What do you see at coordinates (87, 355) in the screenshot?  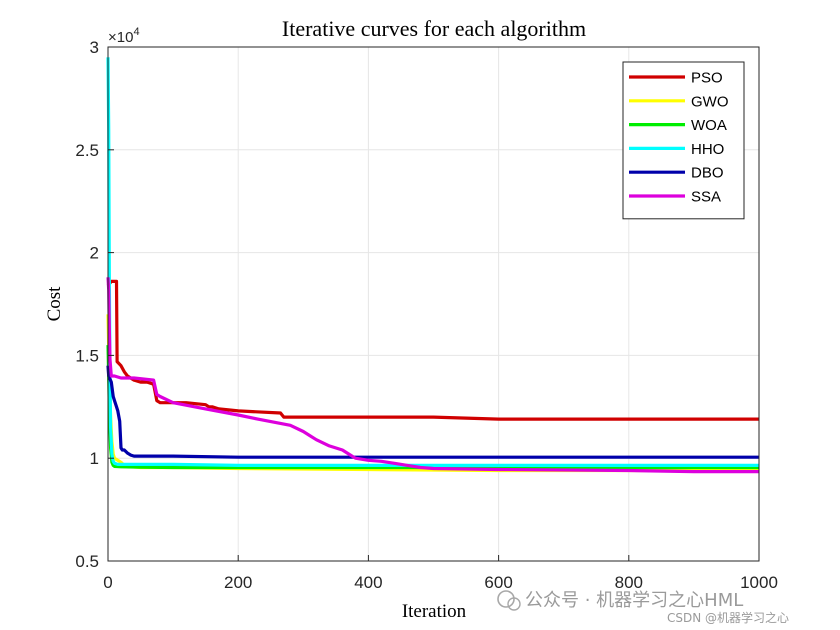 I see `y-tick-label: 1.5` at bounding box center [87, 355].